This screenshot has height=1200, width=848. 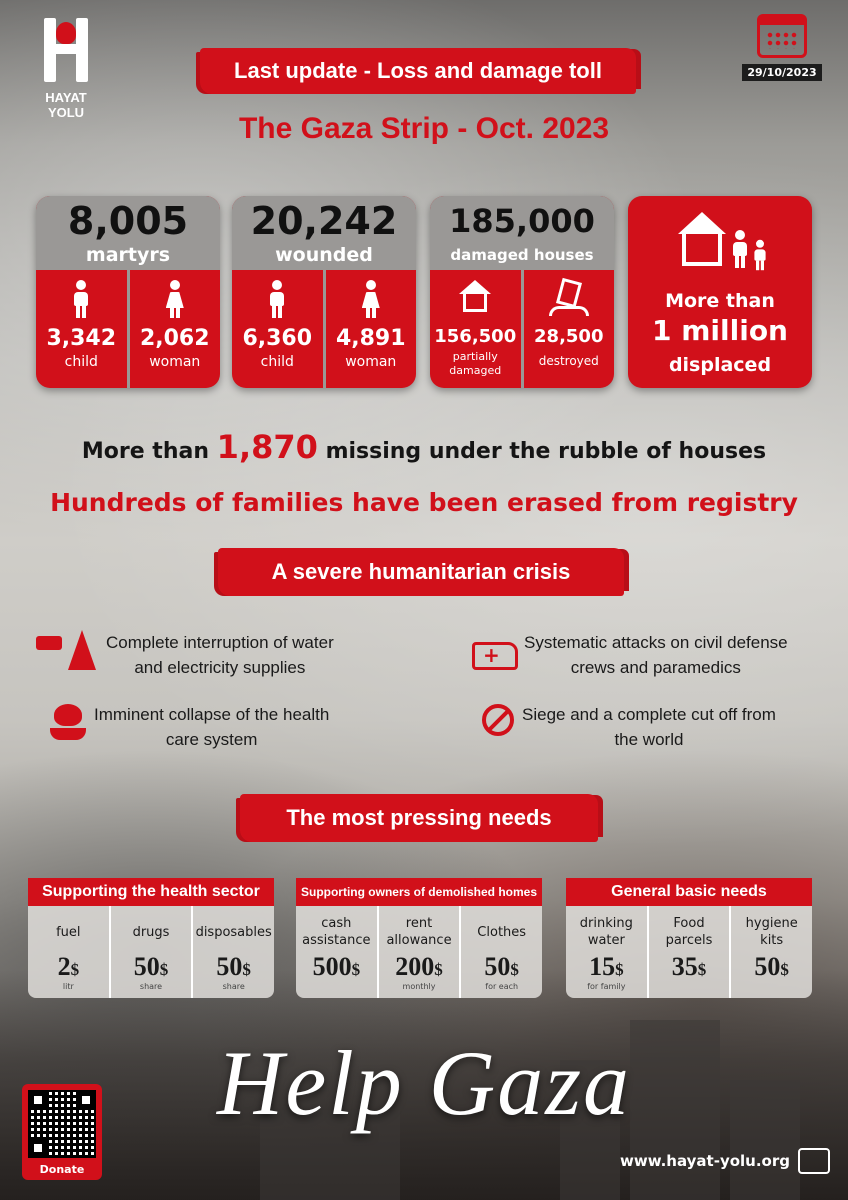 What do you see at coordinates (602, 966) in the screenshot?
I see `need-price: 15` at bounding box center [602, 966].